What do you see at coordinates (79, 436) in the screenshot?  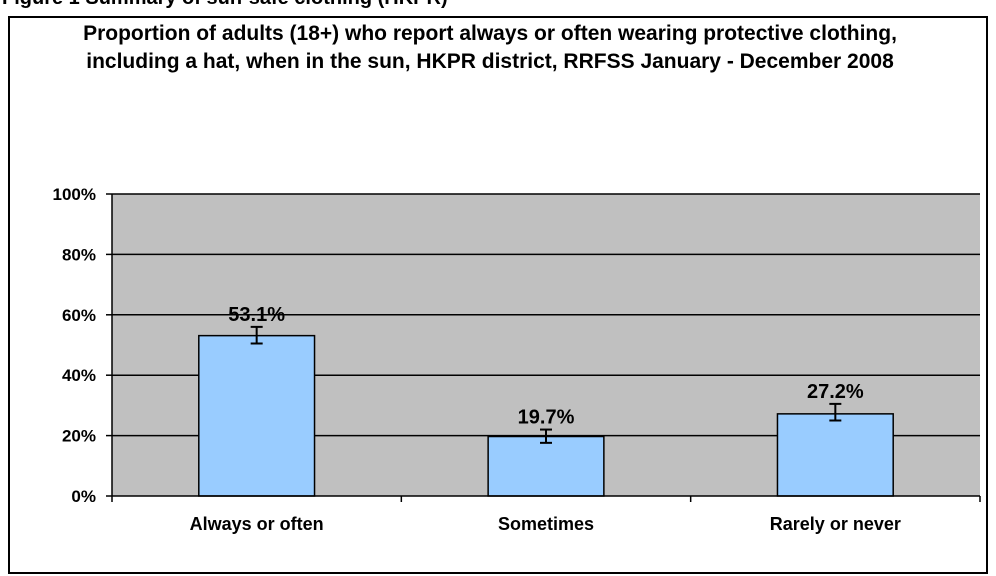 I see `y-tick-label: 20%` at bounding box center [79, 436].